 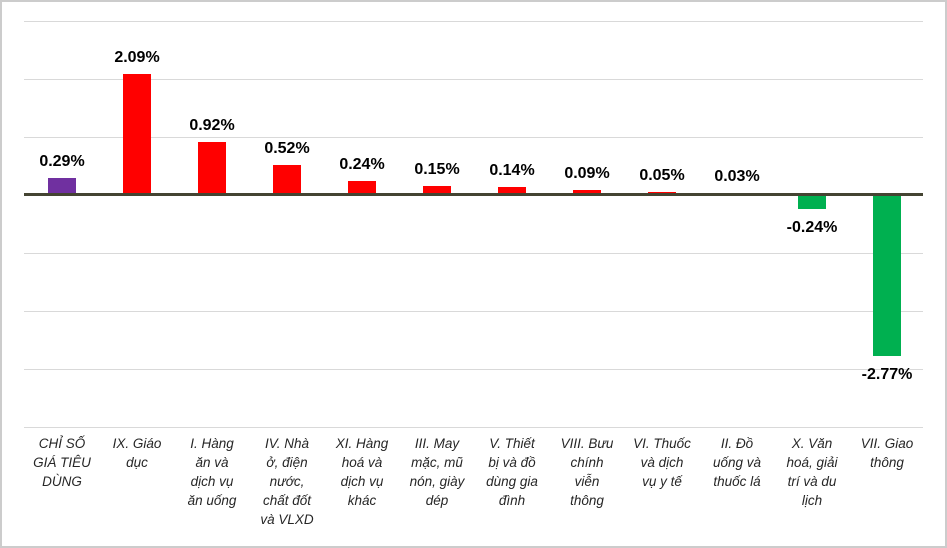 I want to click on x-axis-zero-line, so click(x=473, y=194).